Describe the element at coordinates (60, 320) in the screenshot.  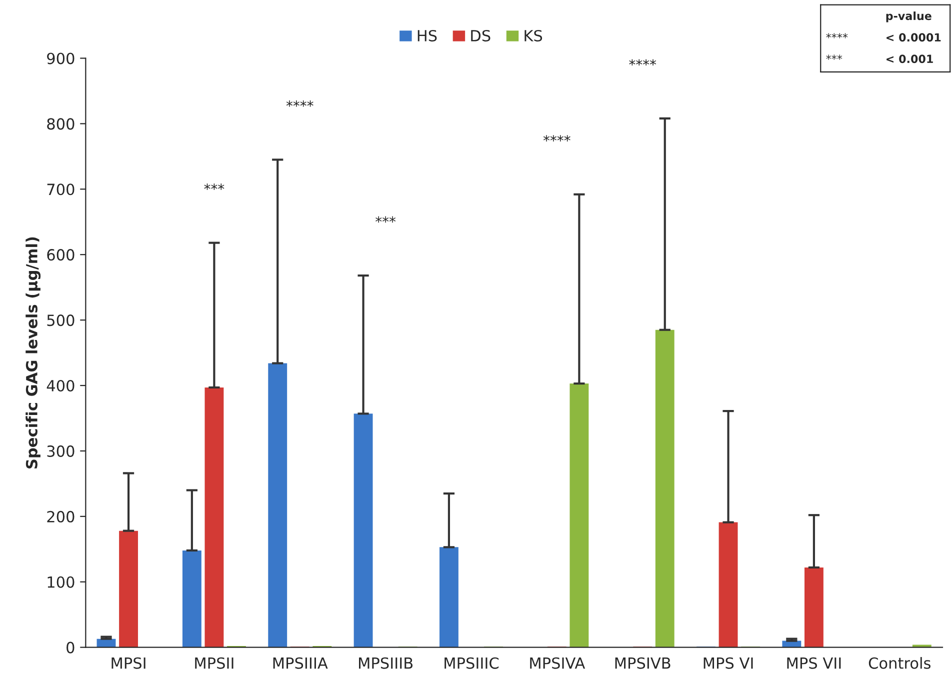
I see `y-tick-label: 500` at that location.